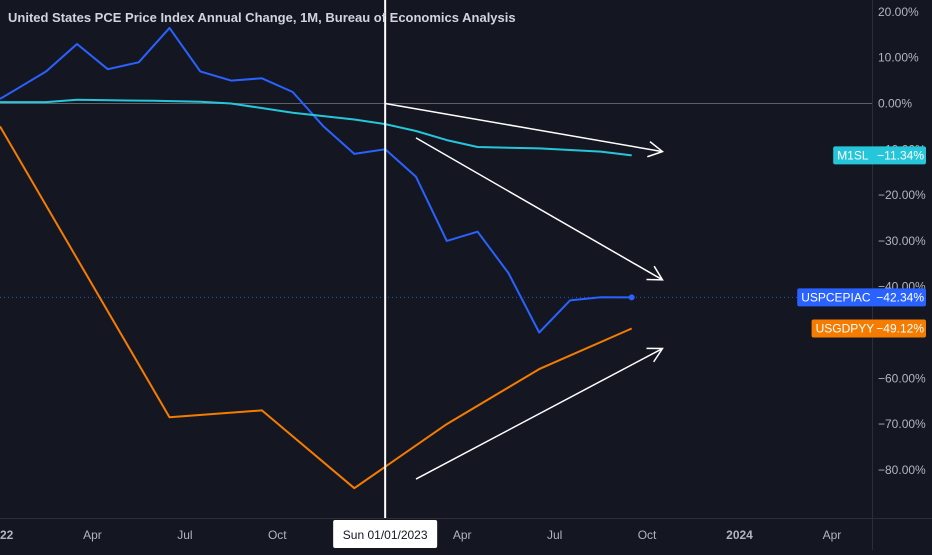  I want to click on y-tick-label: 20.00%, so click(898, 12).